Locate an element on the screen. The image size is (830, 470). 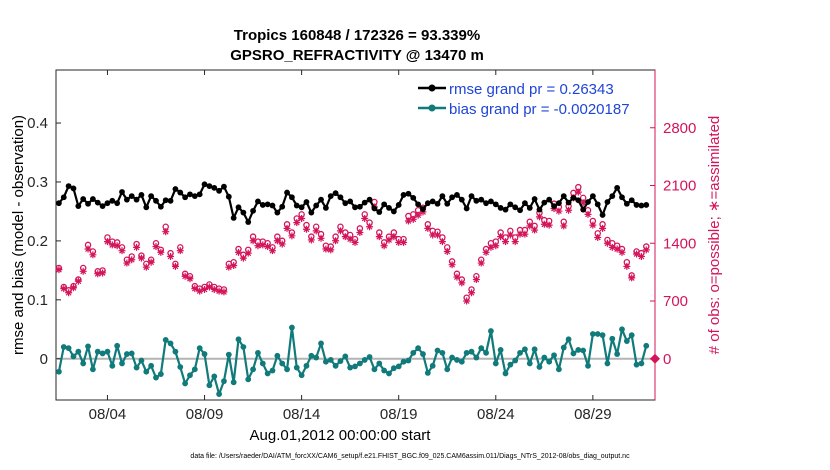
y2-tick-label: 2800 is located at coordinates (679, 128).